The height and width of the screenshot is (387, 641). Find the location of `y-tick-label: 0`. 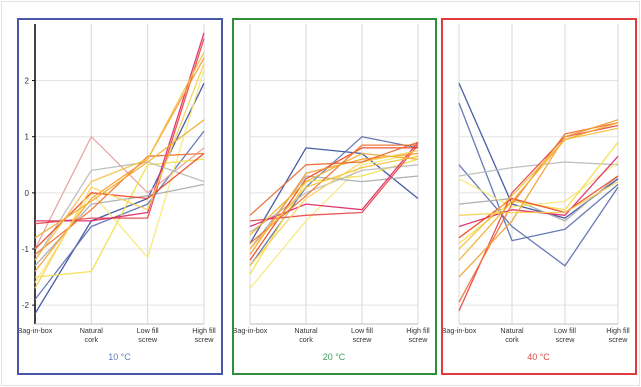

y-tick-label: 0 is located at coordinates (27, 193).